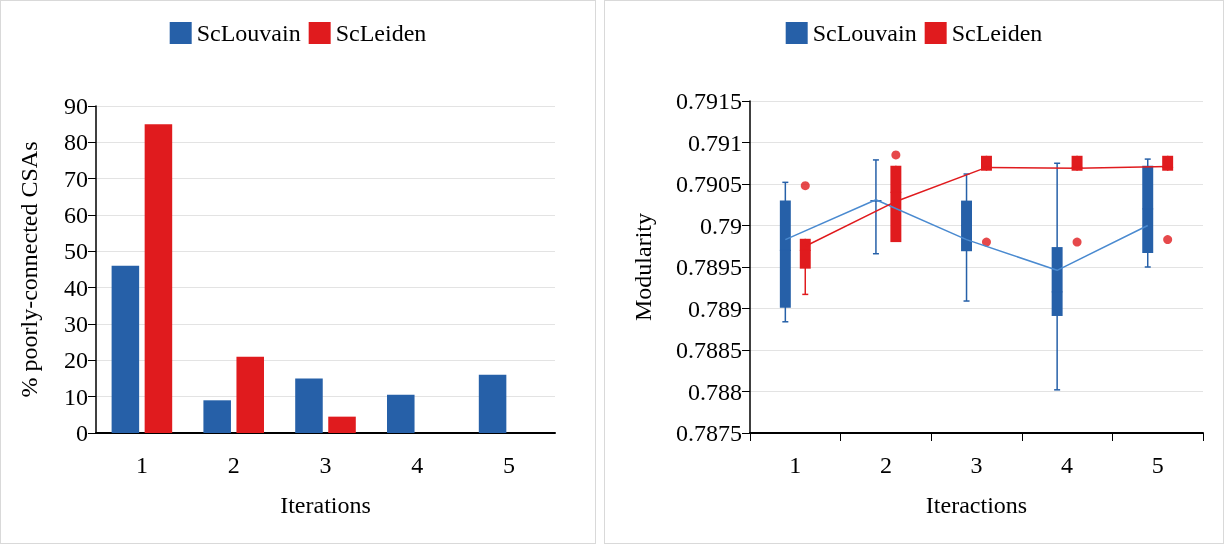 The image size is (1224, 544). Describe the element at coordinates (715, 391) in the screenshot. I see `y-tick-label: 0.788` at that location.